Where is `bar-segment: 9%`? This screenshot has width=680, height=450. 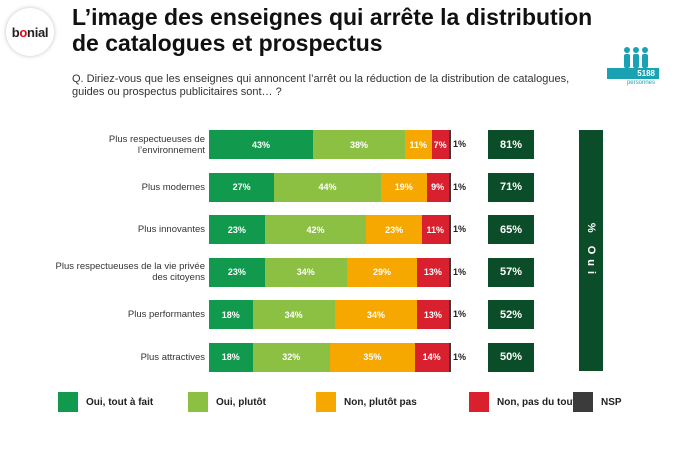
bar-segment: 9% is located at coordinates (437, 187).